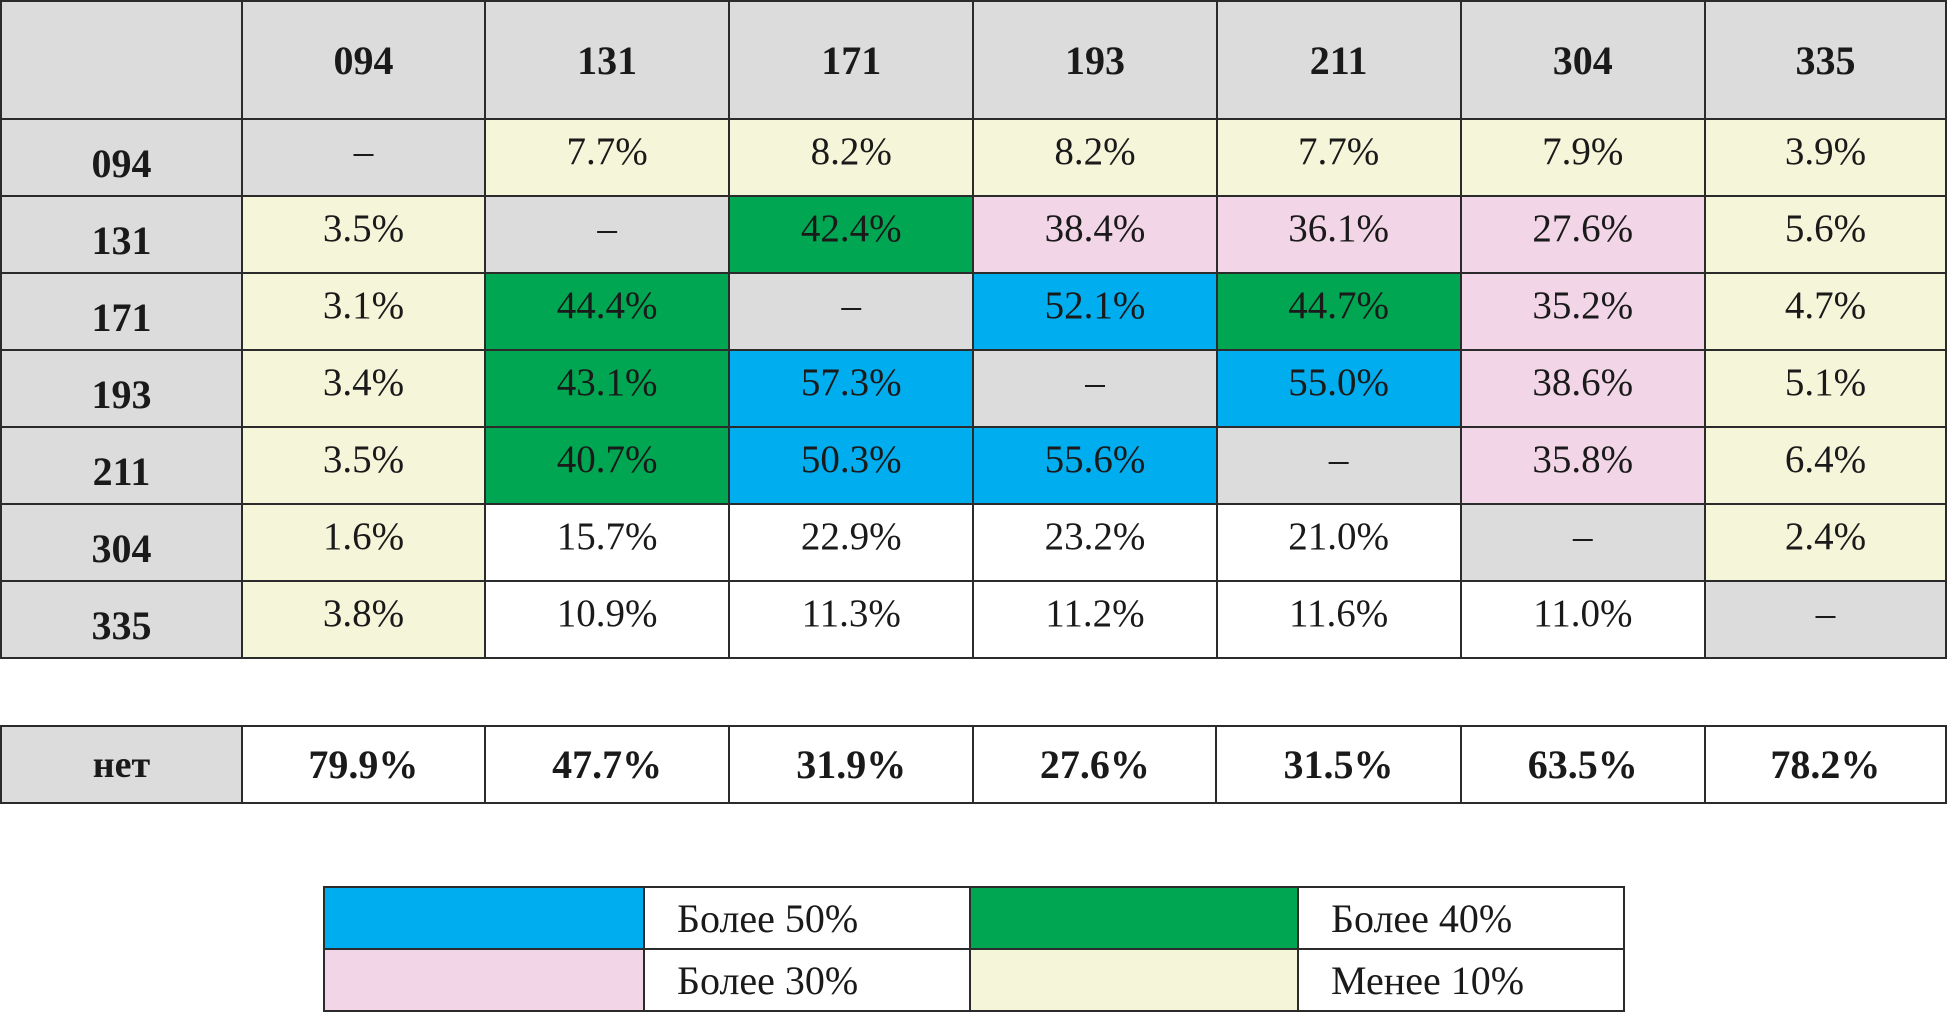  I want to click on value-cell: 5.6%, so click(1825, 234).